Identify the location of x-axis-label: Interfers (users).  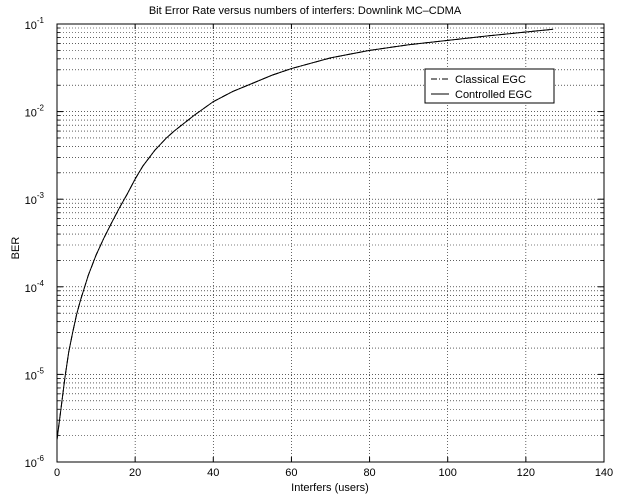
(330, 488).